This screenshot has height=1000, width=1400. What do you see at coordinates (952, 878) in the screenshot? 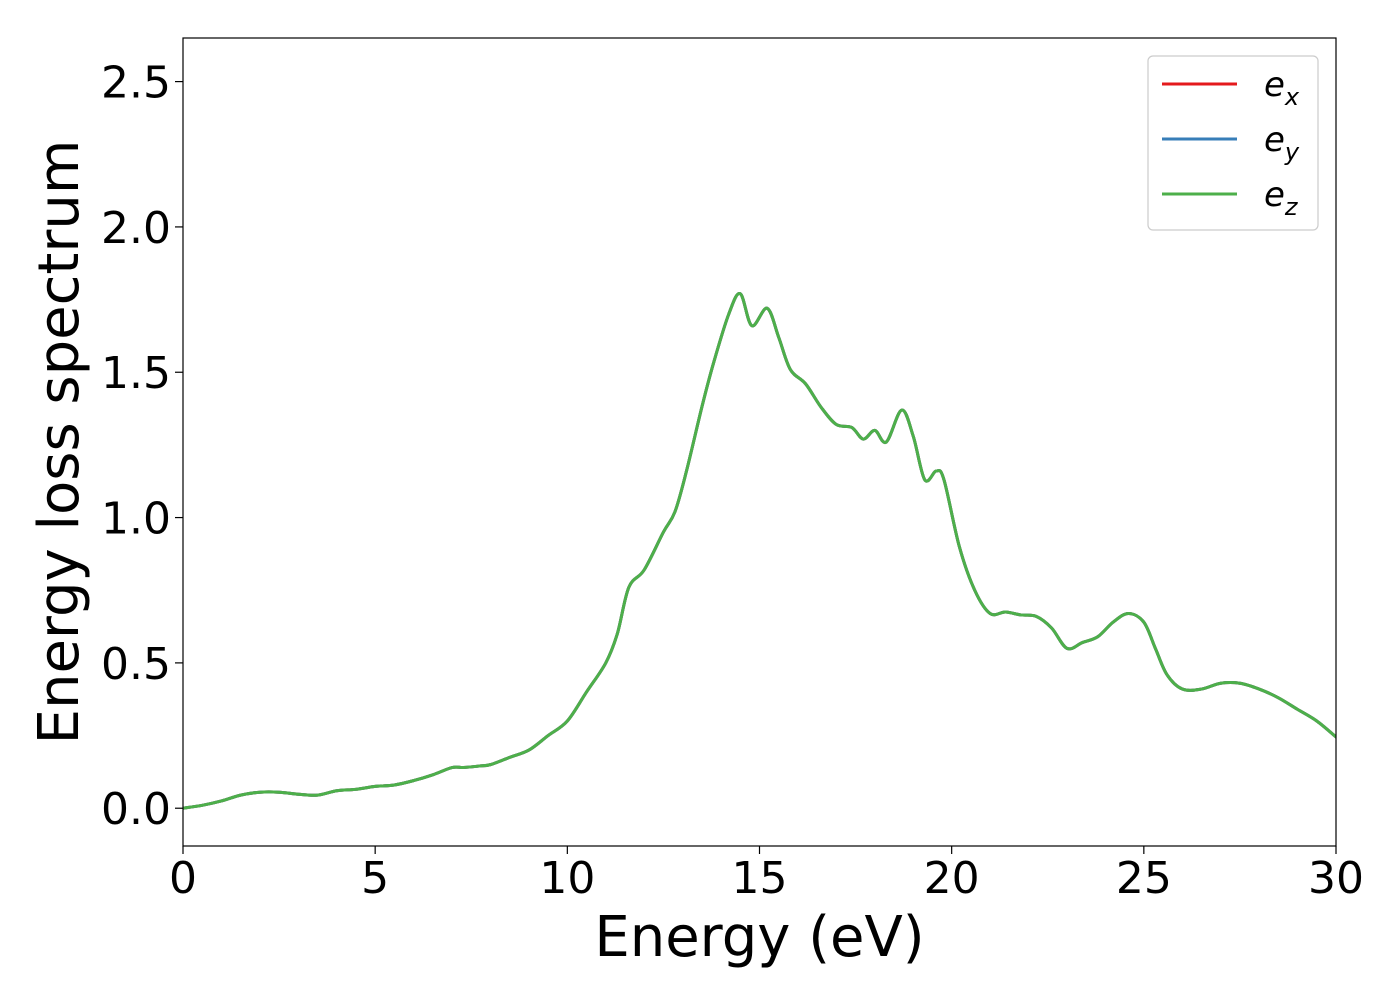
I see `x-tick-label: 20` at bounding box center [952, 878].